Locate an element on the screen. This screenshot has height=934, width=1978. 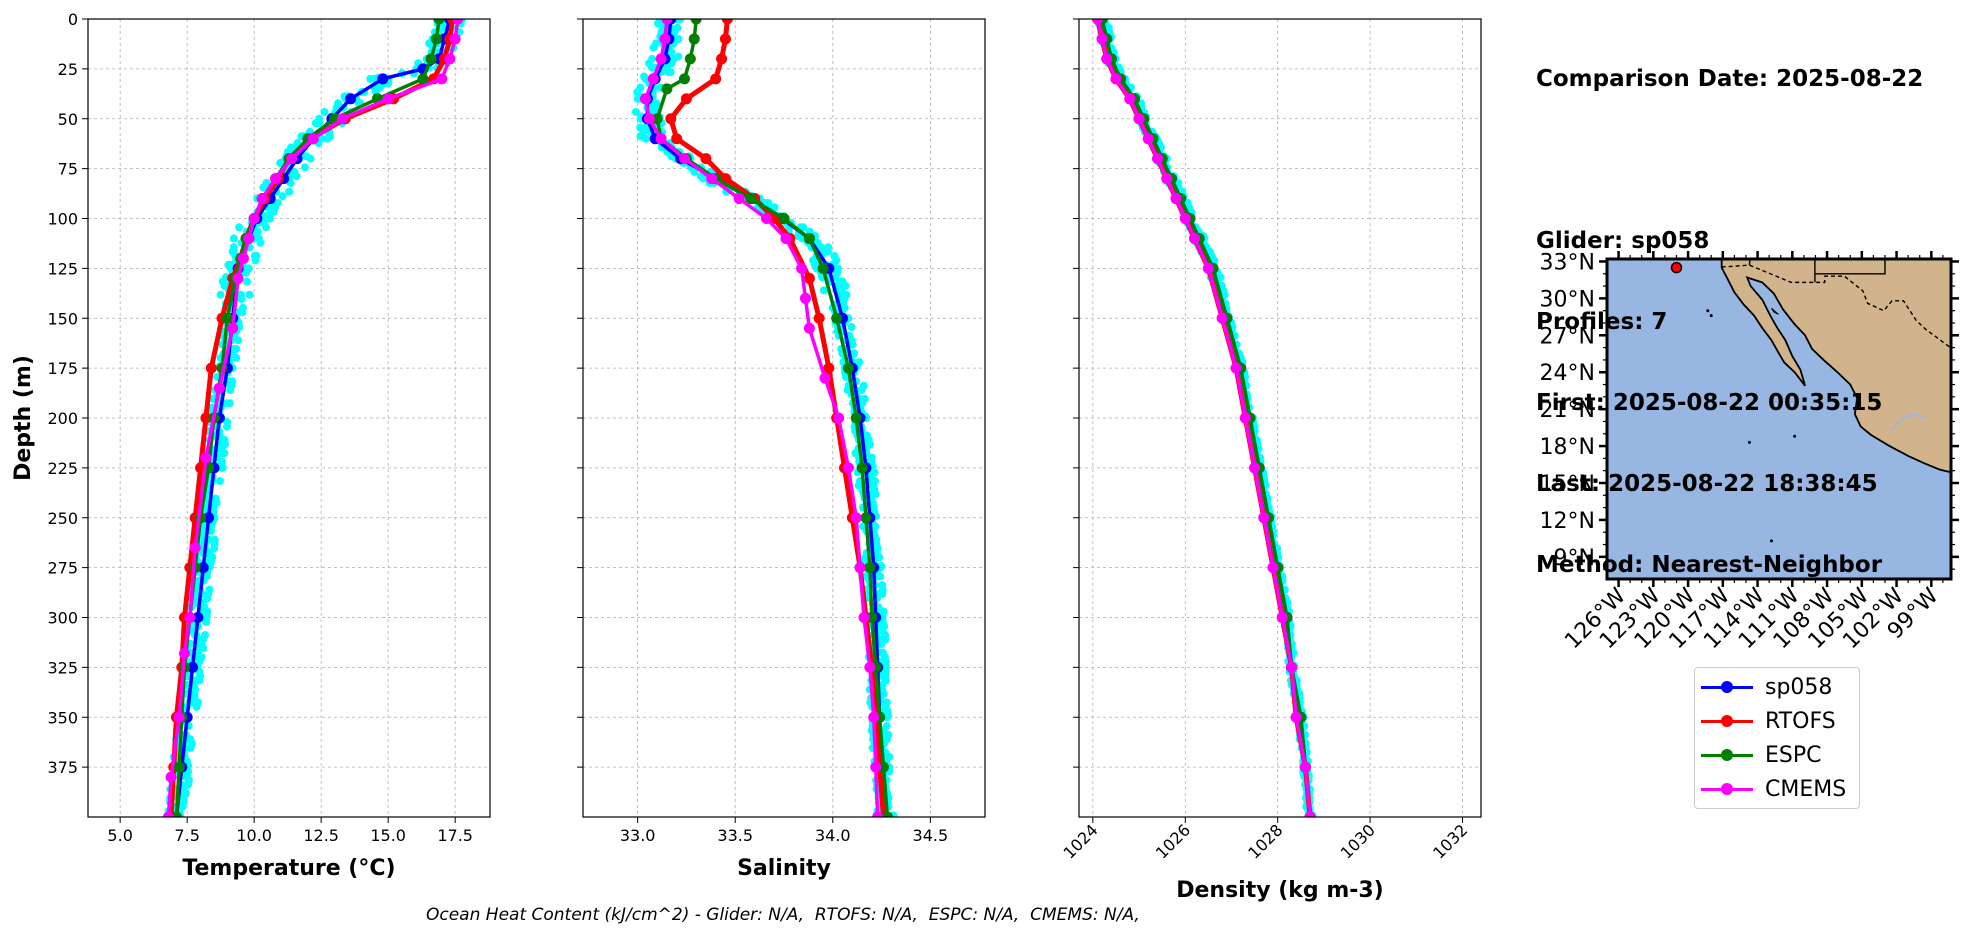
y-tick-label: 50 is located at coordinates (68, 119).